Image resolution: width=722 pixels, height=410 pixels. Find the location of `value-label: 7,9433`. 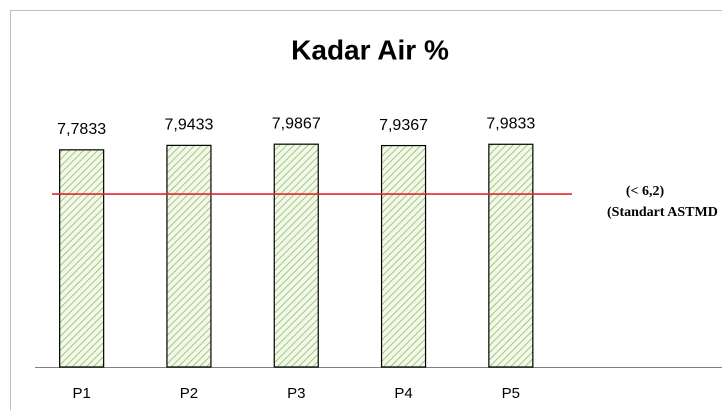

value-label: 7,9433 is located at coordinates (188, 125).